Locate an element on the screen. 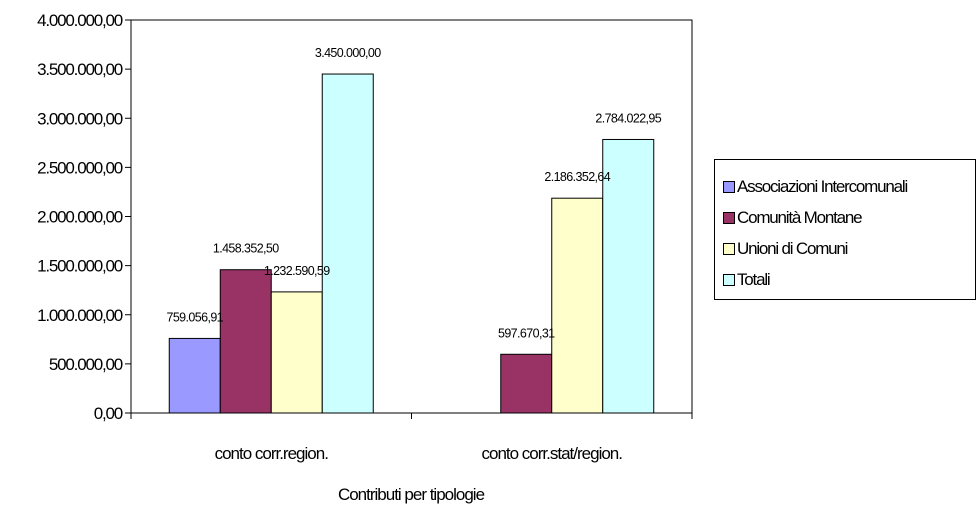 The height and width of the screenshot is (507, 976). y-tick-label: 1.500.000,00 is located at coordinates (80, 266).